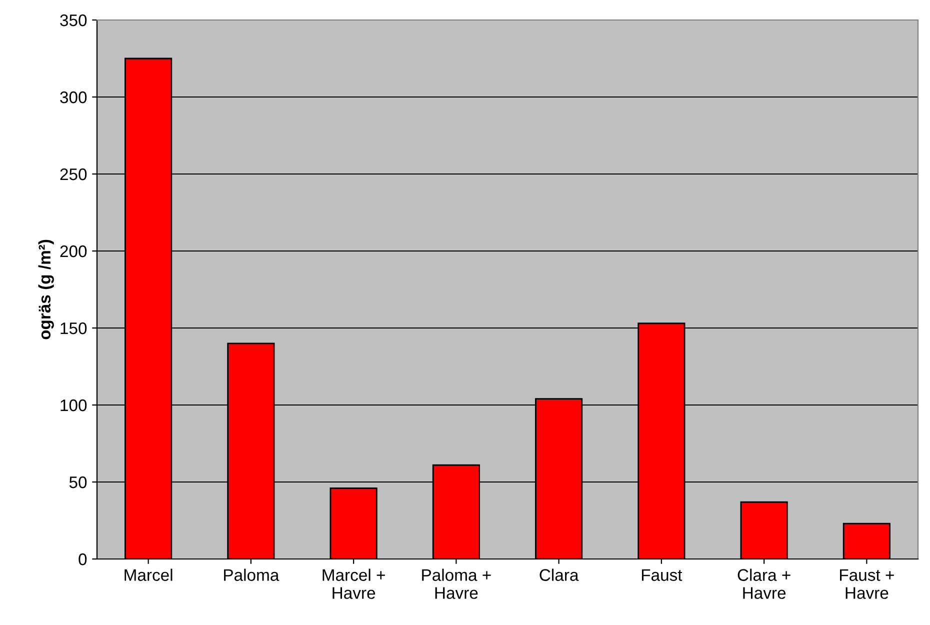  Describe the element at coordinates (867, 584) in the screenshot. I see `x-tick-label: Faust + Havre` at that location.